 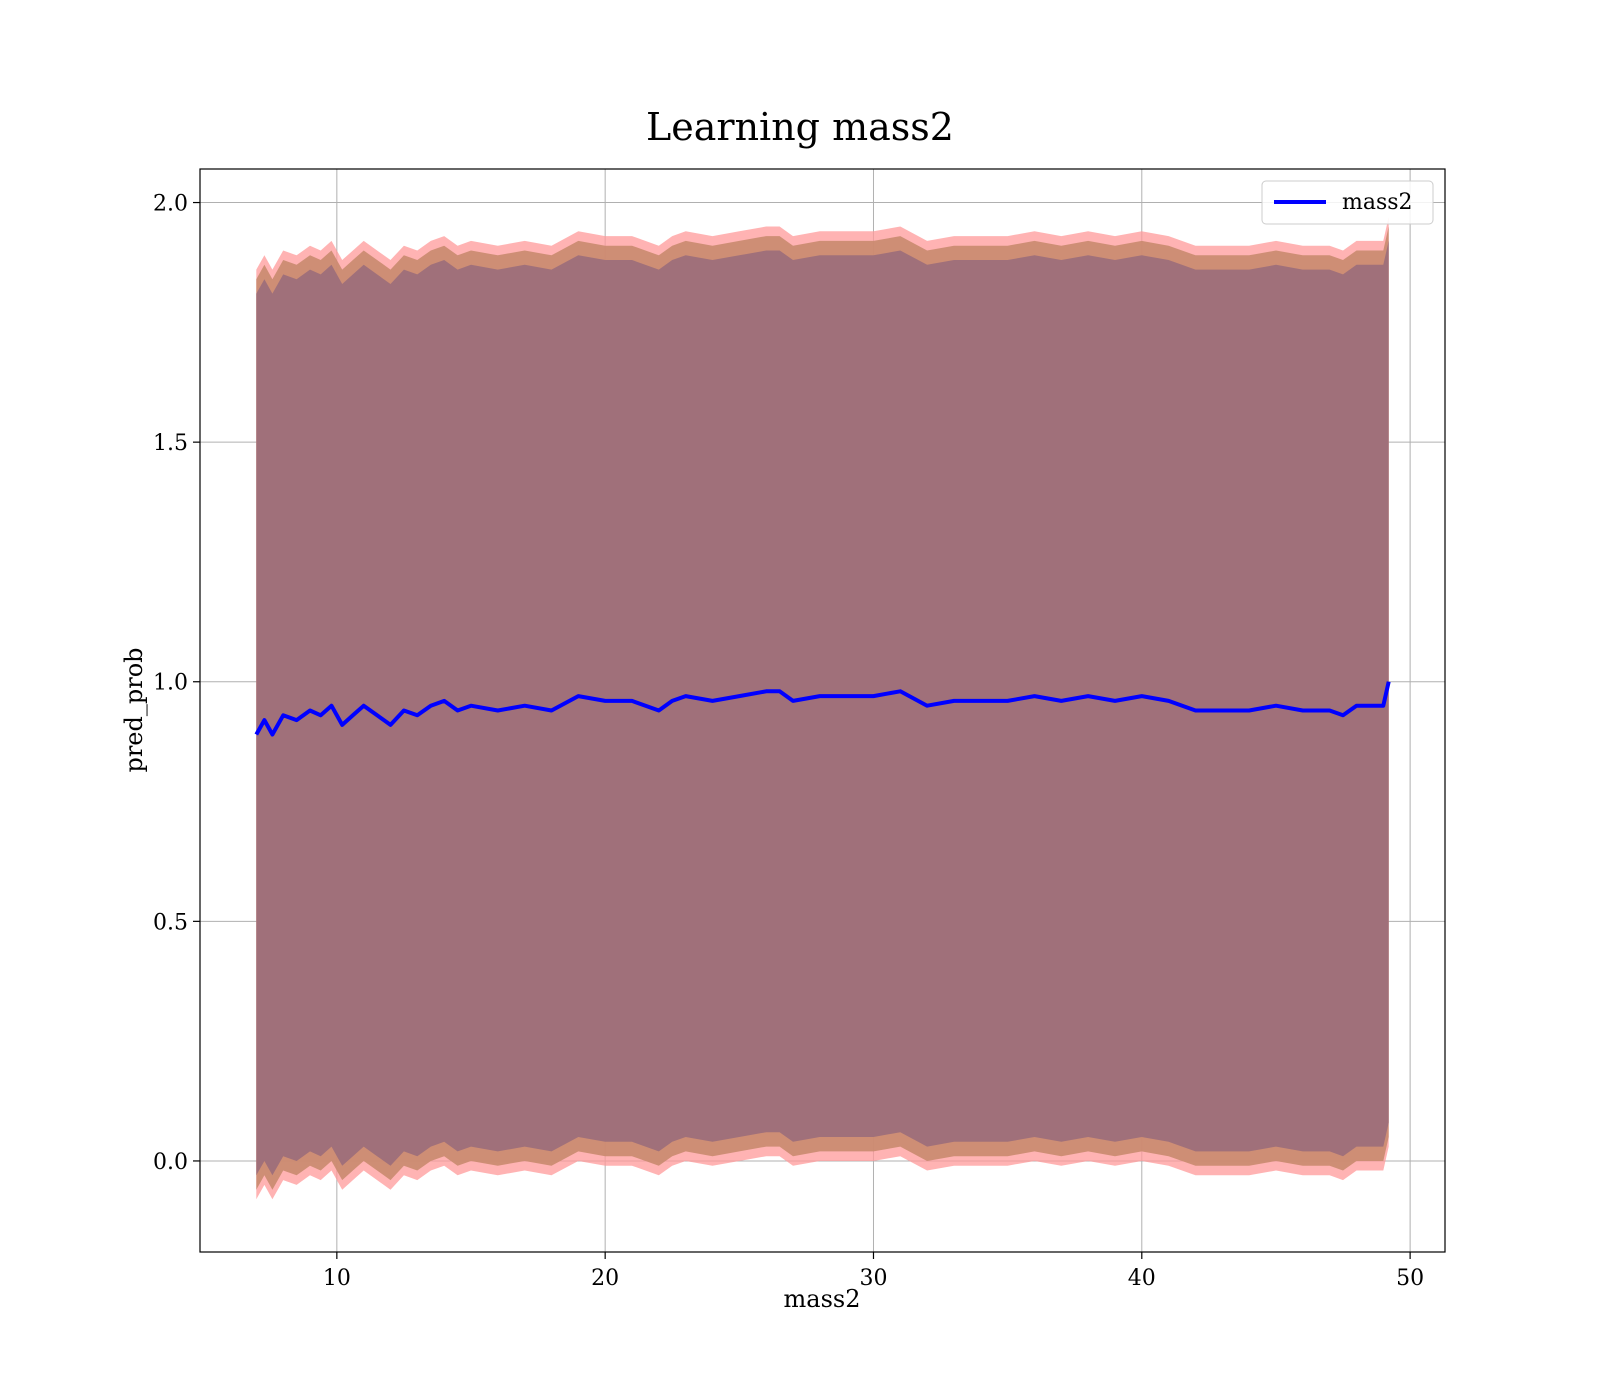 What do you see at coordinates (170, 922) in the screenshot?
I see `y-tick-label: 0.5` at bounding box center [170, 922].